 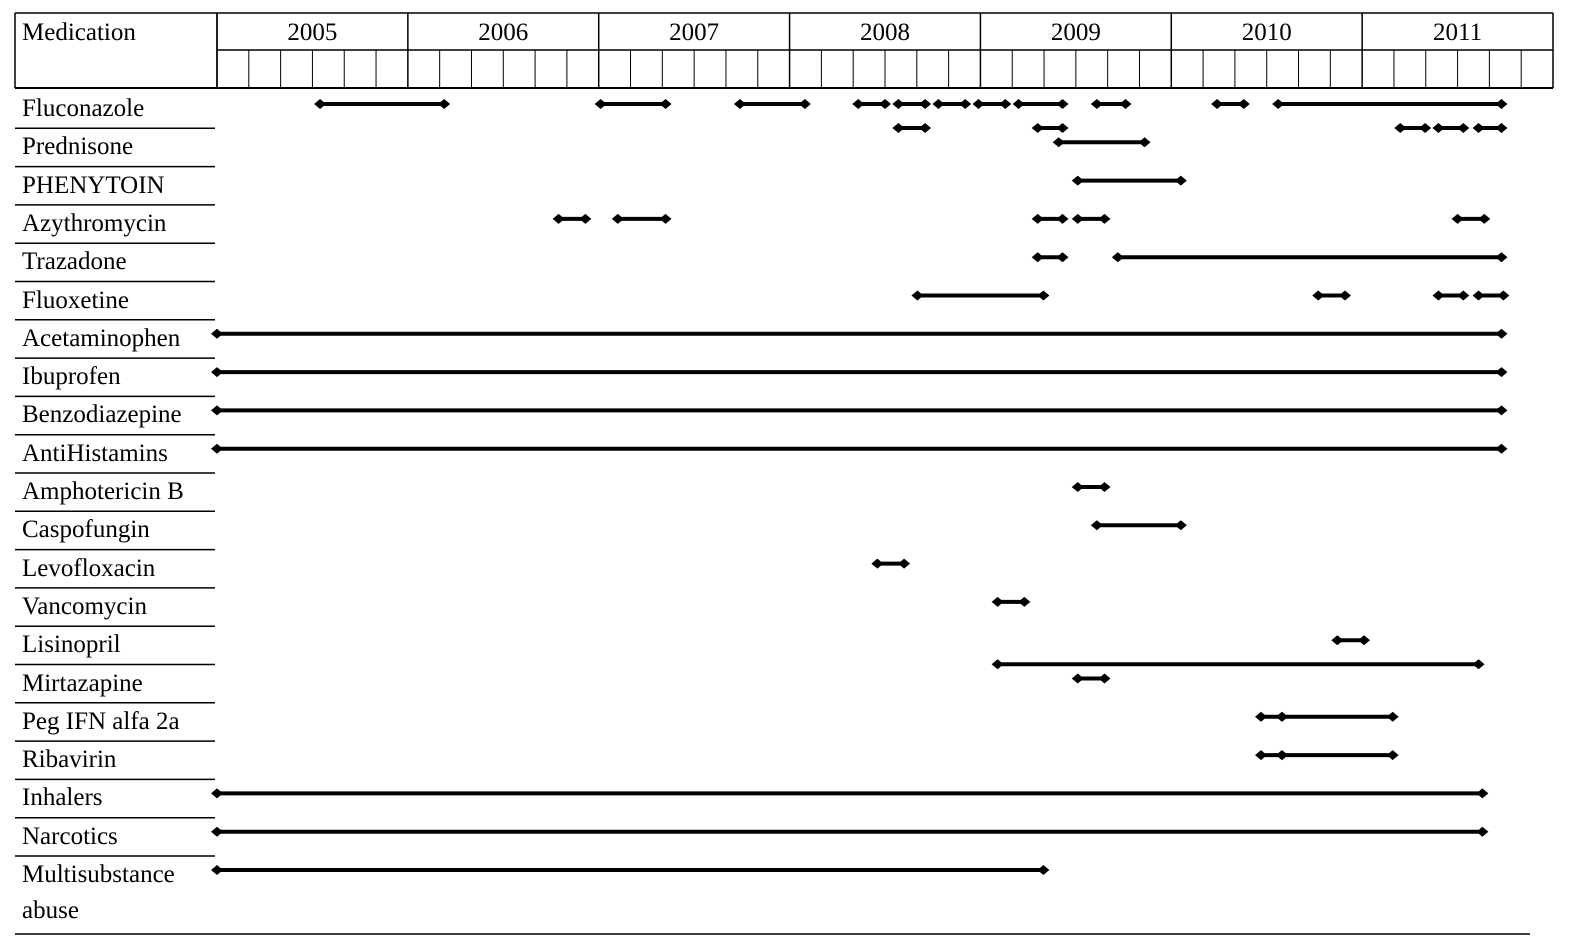 I want to click on medication-label: Acetaminophen, so click(x=101, y=338).